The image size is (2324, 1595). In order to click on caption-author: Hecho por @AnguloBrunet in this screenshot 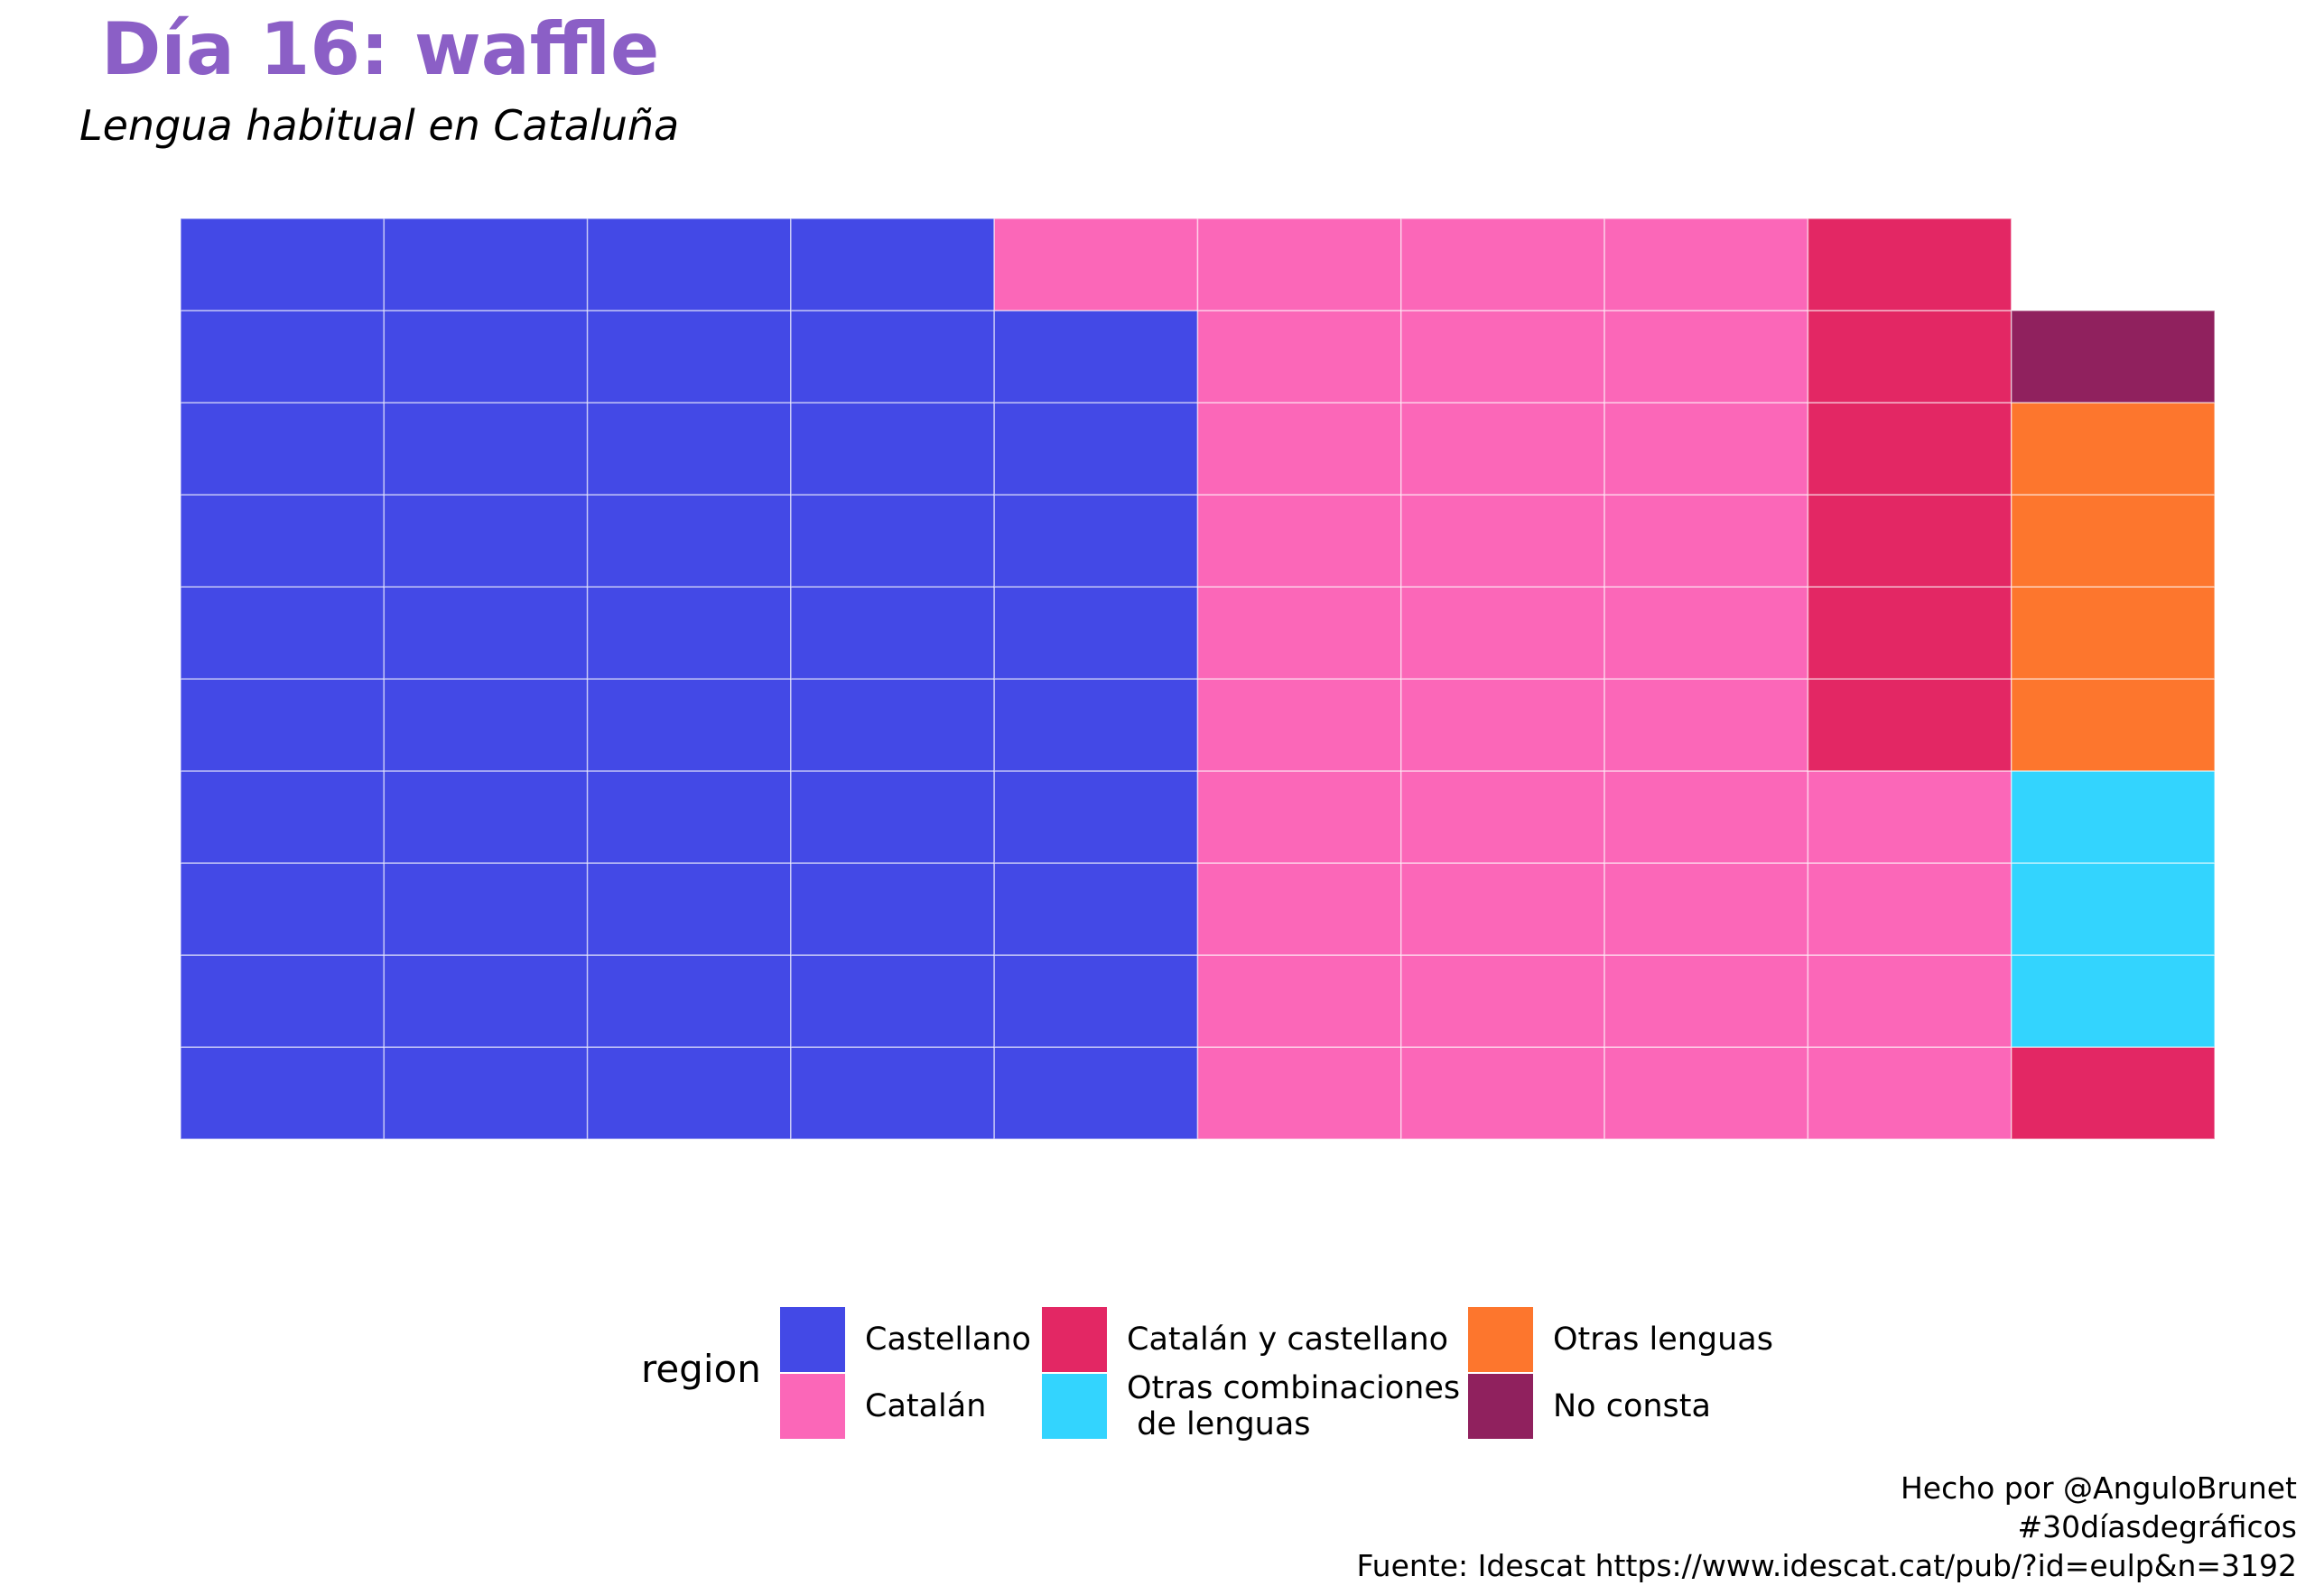, I will do `click(2098, 1488)`.